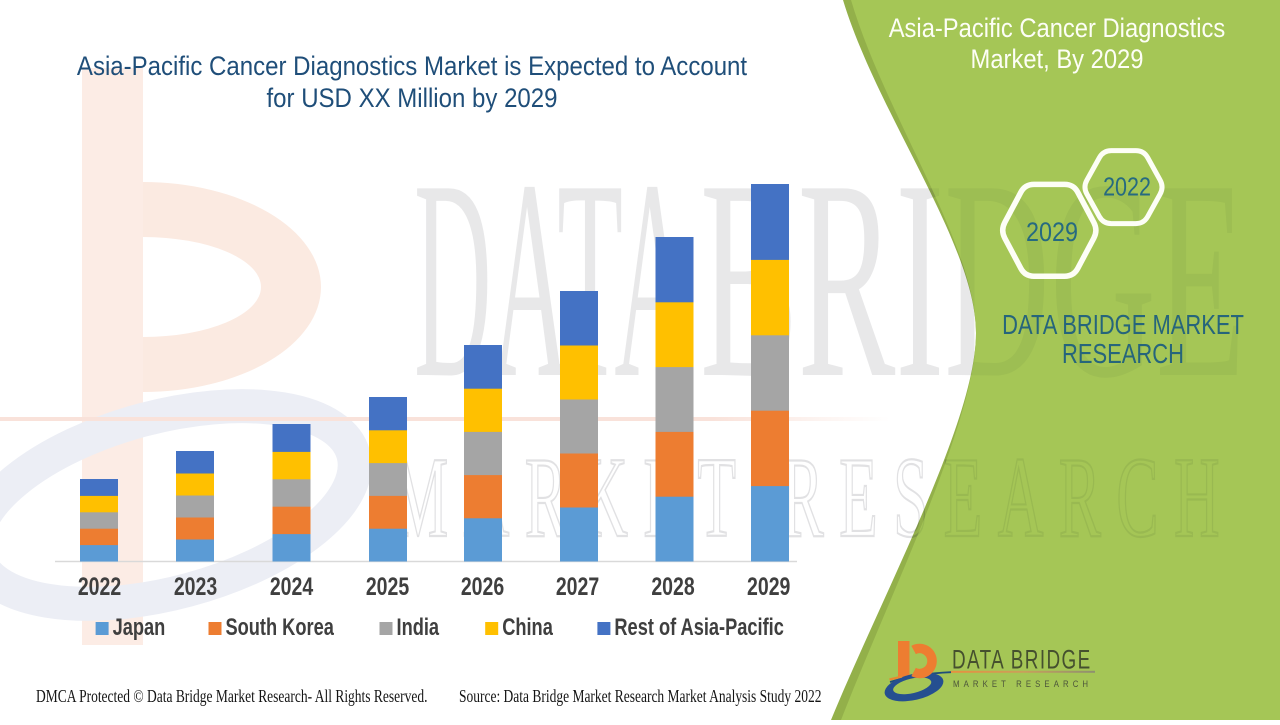  I want to click on svg-text: 2028, so click(672, 587).